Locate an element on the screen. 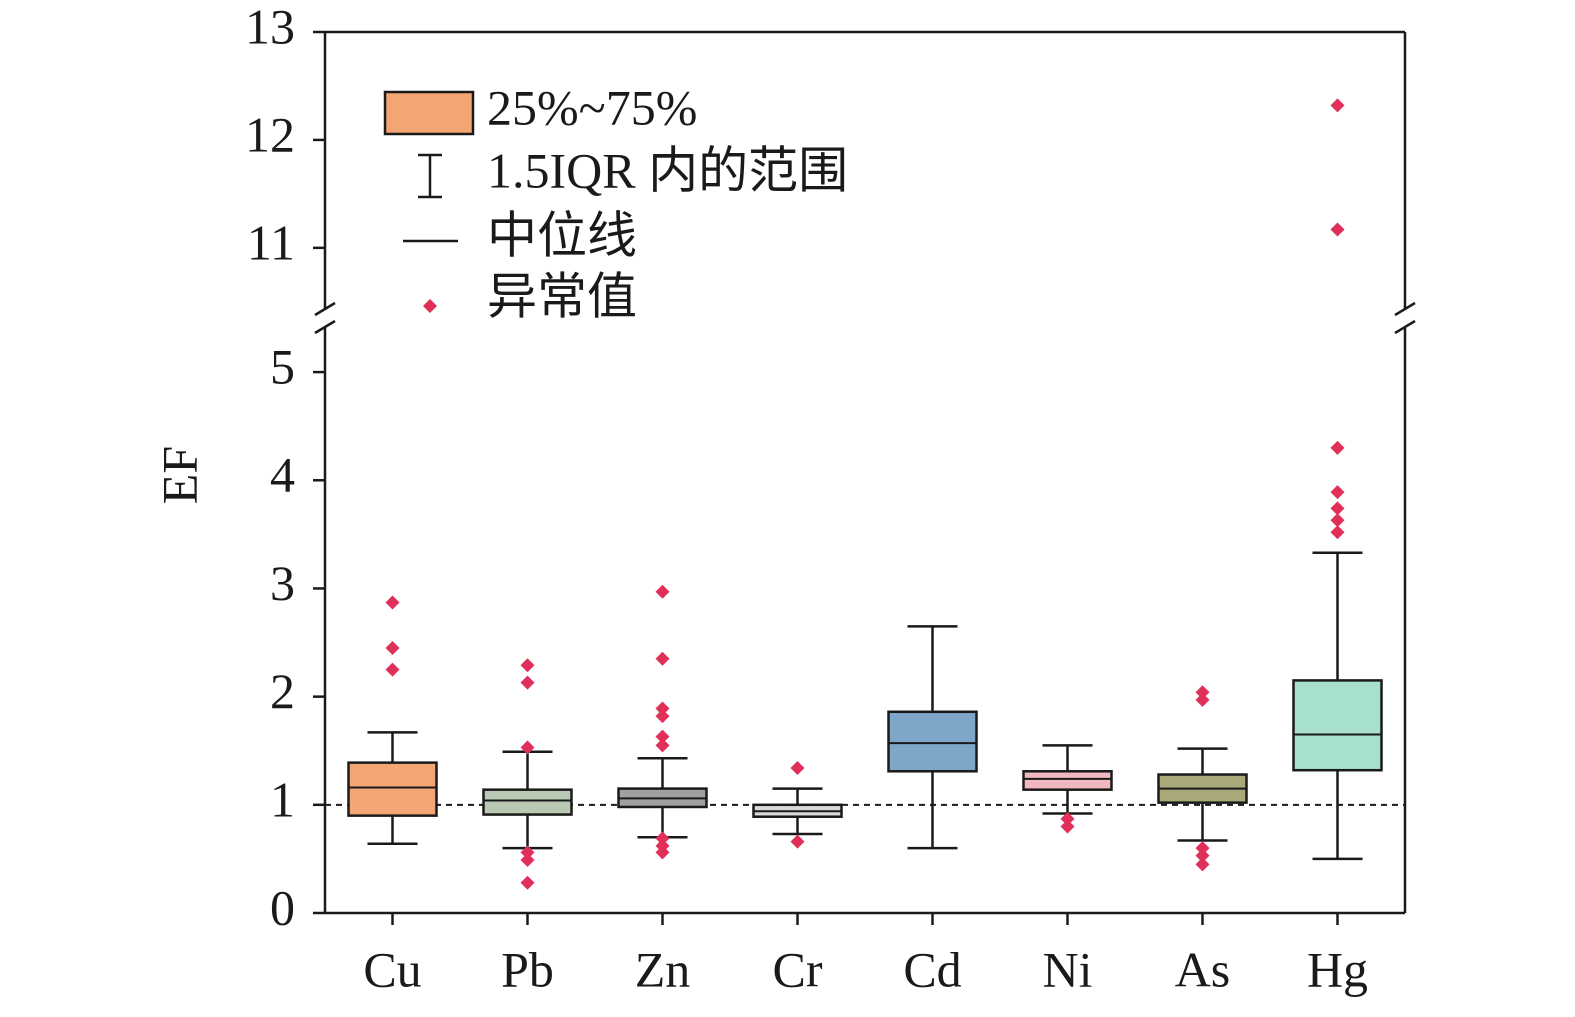  x-tick-label: Cu is located at coordinates (392, 969).